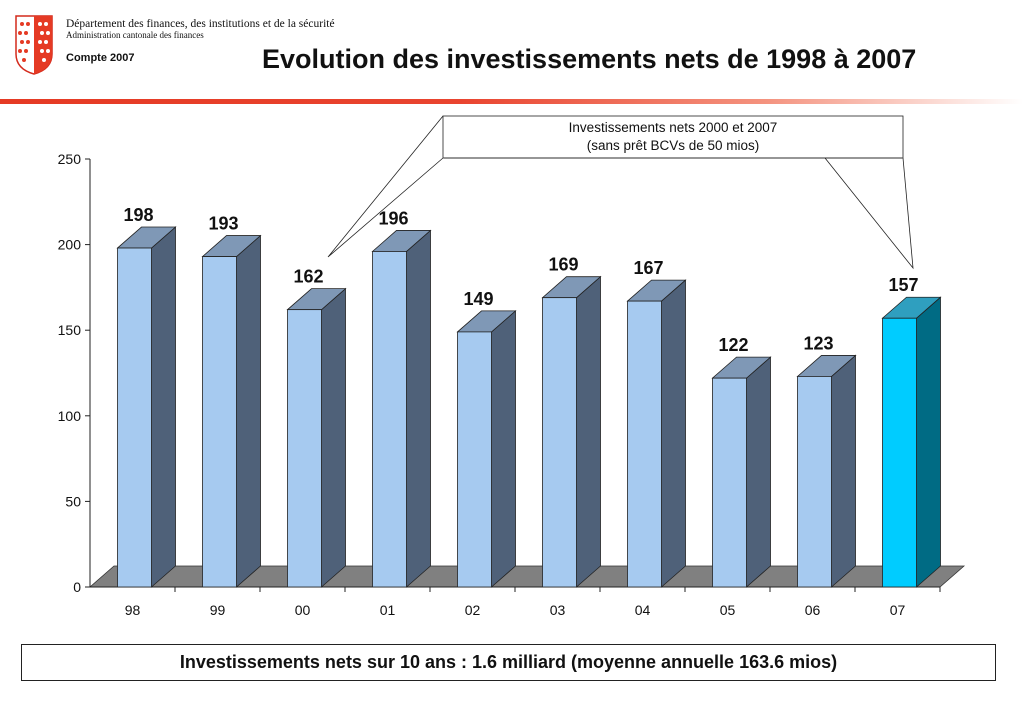 This screenshot has height=708, width=1023. What do you see at coordinates (813, 610) in the screenshot?
I see `x-tick-label: 06` at bounding box center [813, 610].